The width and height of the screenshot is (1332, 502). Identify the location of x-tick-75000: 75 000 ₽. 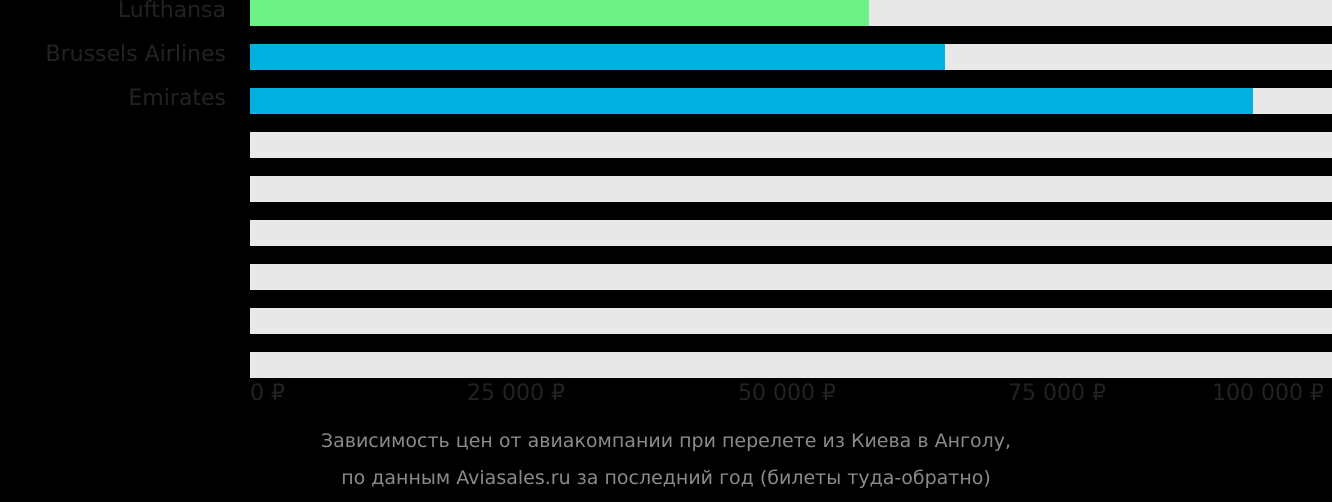
(1057, 393).